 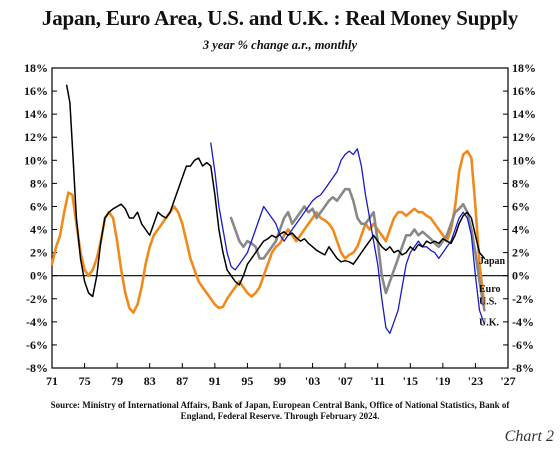 I want to click on y-tick-label-right: 8%, so click(x=521, y=183).